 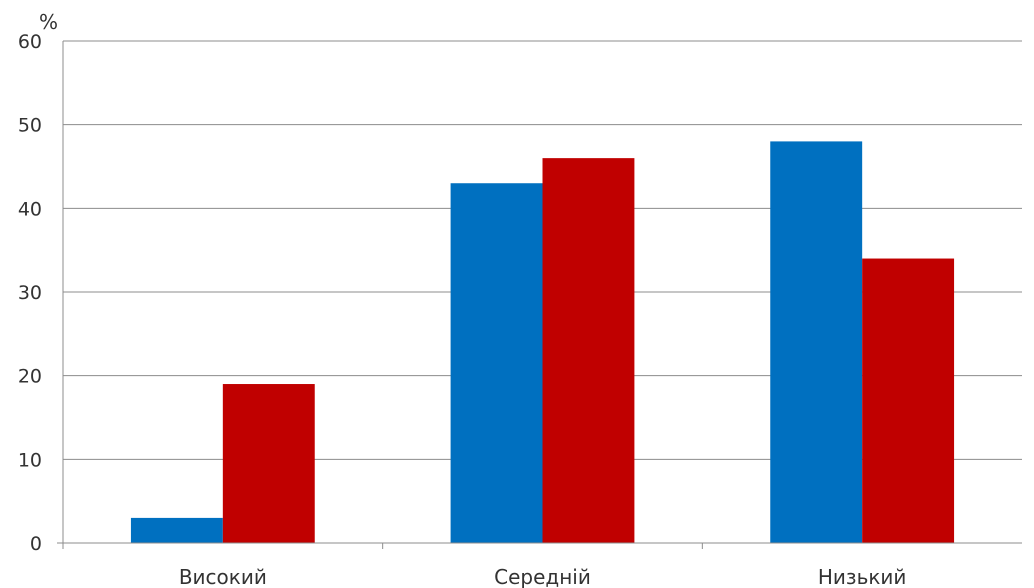 What do you see at coordinates (223, 576) in the screenshot?
I see `x-category-label: Високий` at bounding box center [223, 576].